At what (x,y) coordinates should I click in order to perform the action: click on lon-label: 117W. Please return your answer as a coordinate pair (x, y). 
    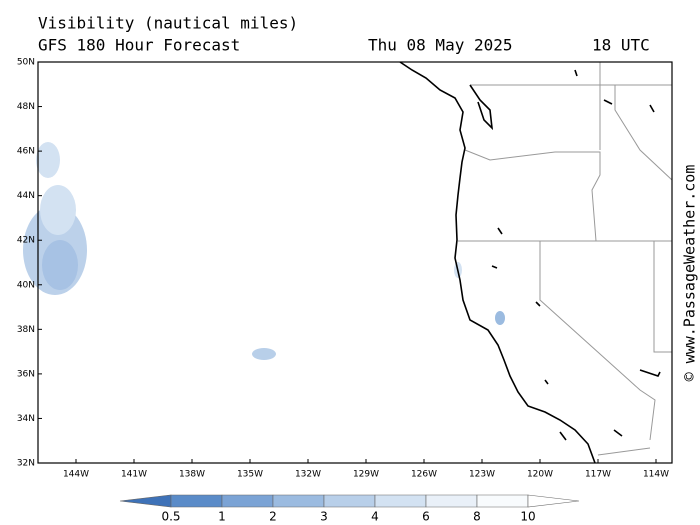
    Looking at the image, I should click on (598, 475).